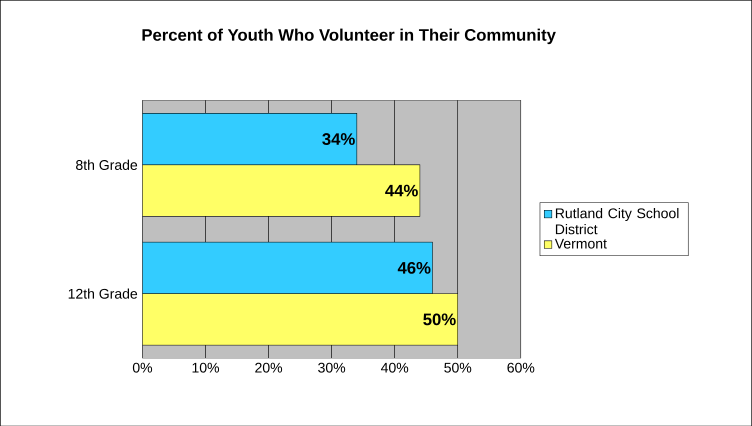  Describe the element at coordinates (458, 367) in the screenshot. I see `x-tick-label: 50%` at that location.